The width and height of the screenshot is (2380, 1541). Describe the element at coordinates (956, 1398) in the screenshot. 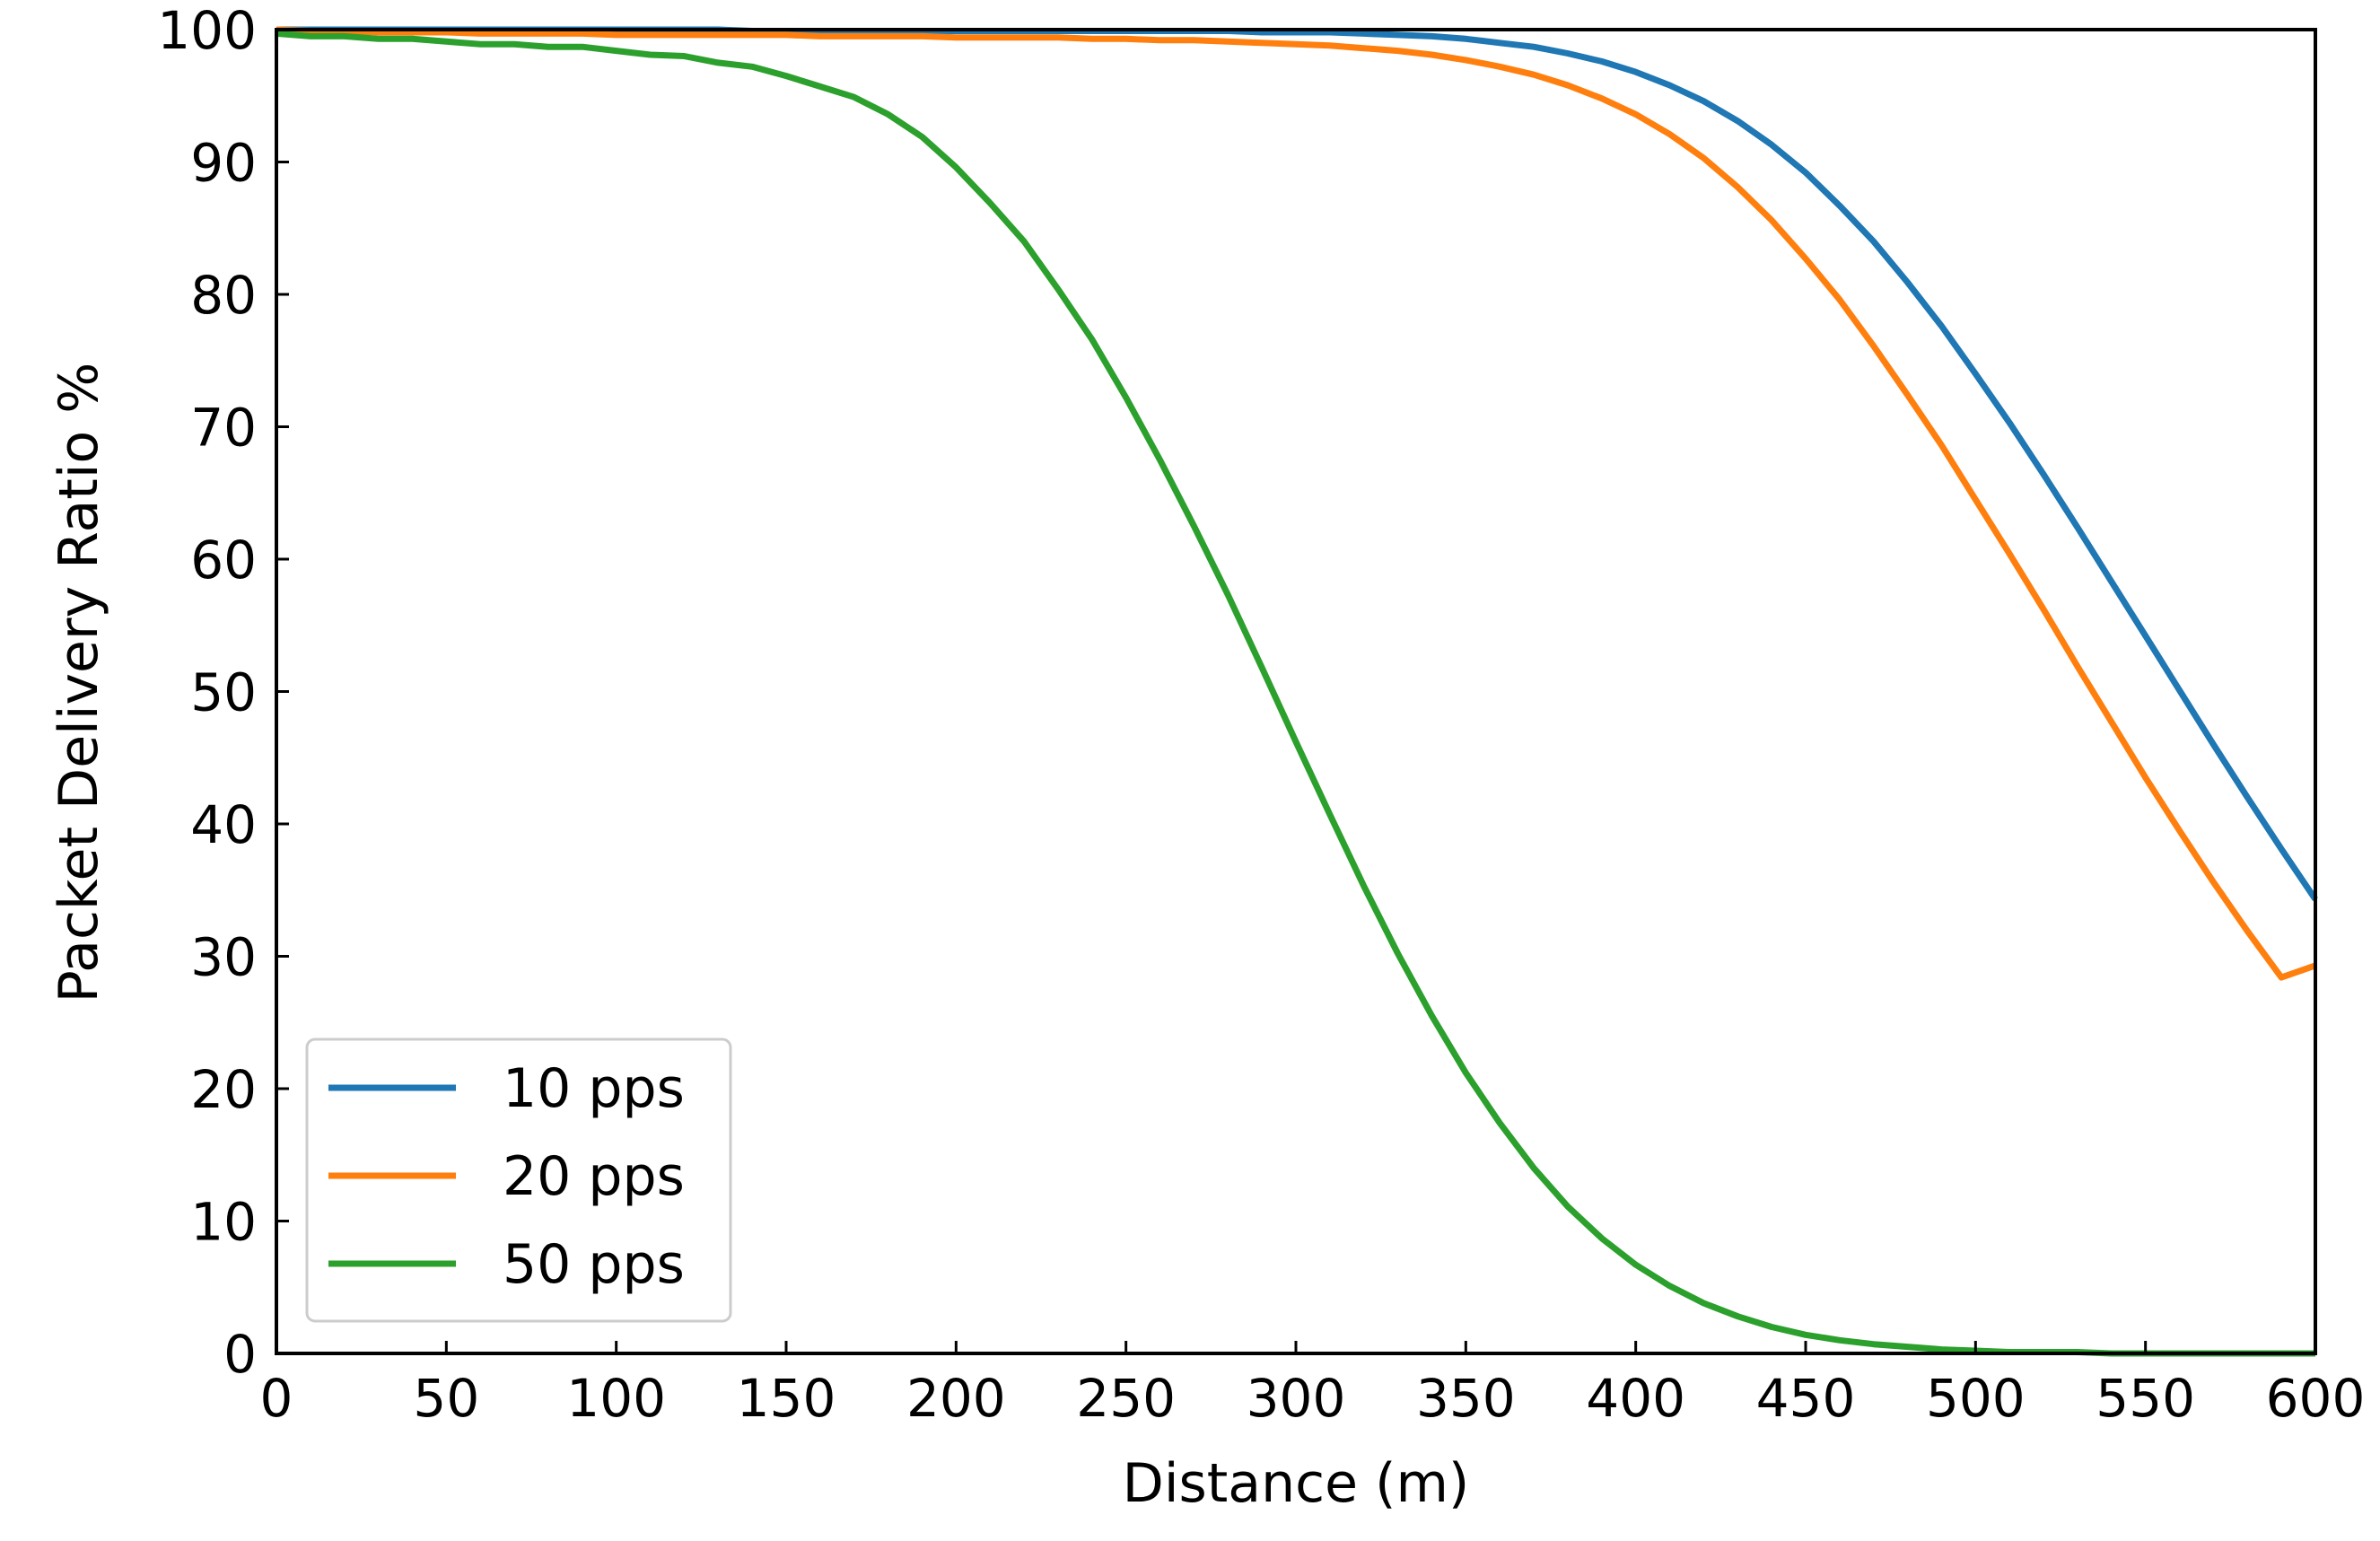

I see `x-tick-label: 200` at that location.